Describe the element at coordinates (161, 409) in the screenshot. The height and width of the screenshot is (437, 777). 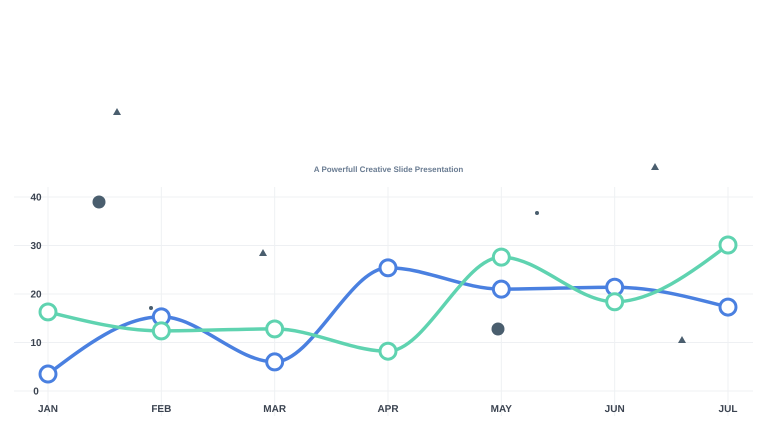
I see `x-tick-label: FEB` at that location.